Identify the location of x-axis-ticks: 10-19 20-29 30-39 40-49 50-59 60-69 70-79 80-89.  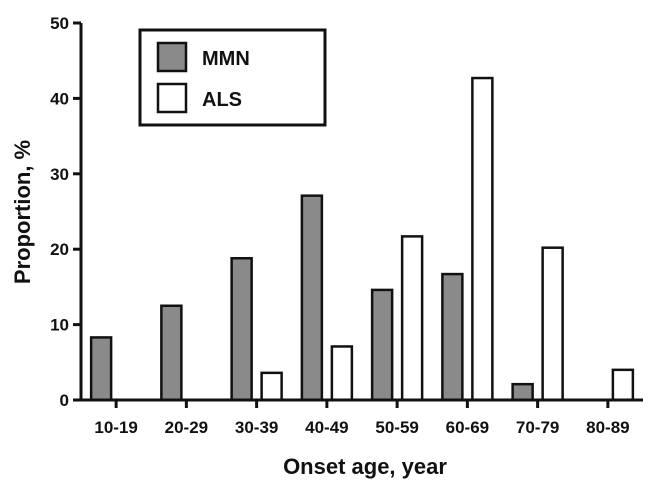
(362, 418).